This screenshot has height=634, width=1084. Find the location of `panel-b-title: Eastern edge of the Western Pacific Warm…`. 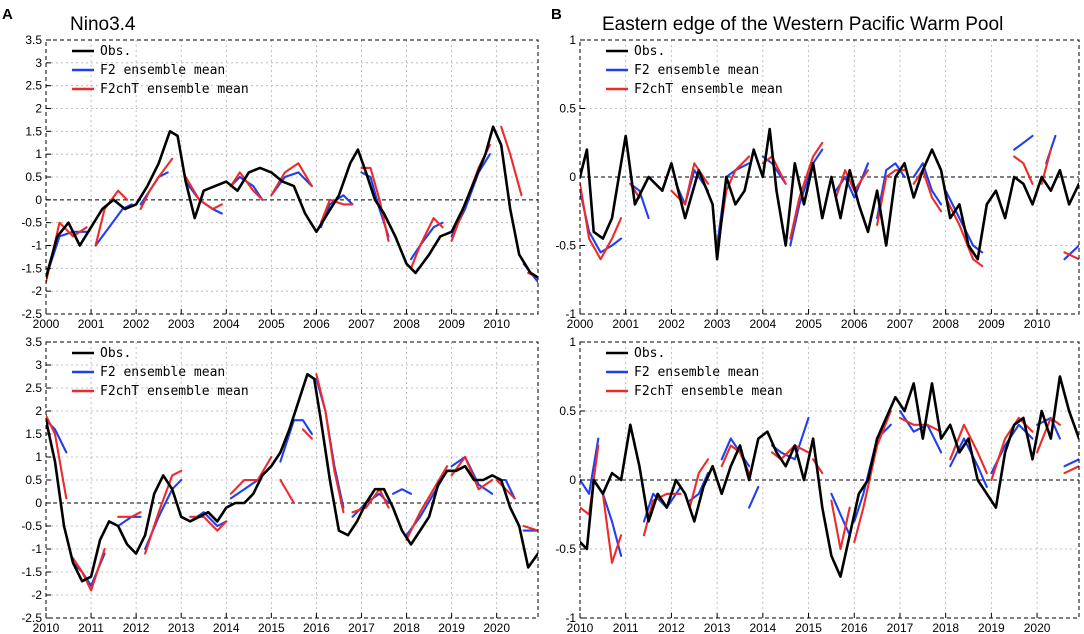

panel-b-title: Eastern edge of the Western Pacific Warm… is located at coordinates (802, 24).